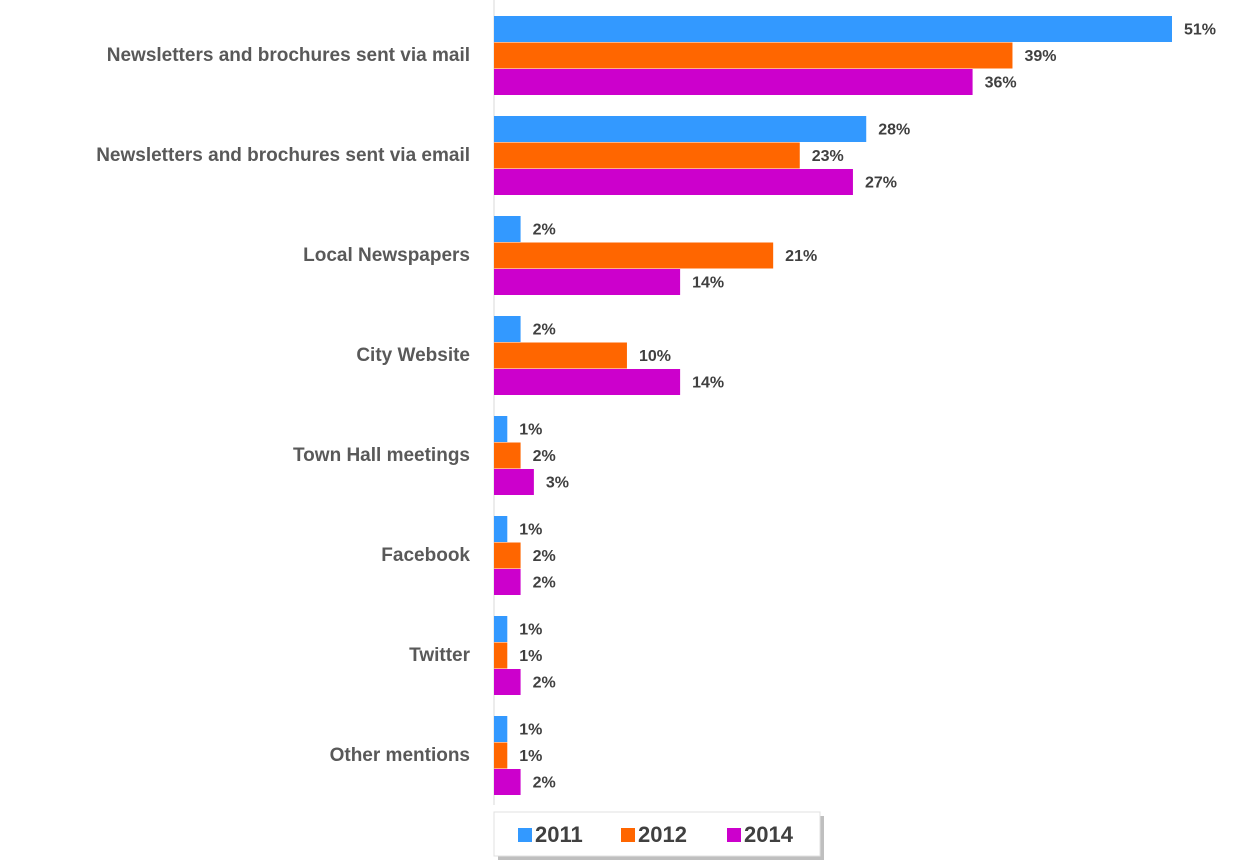  Describe the element at coordinates (662, 834) in the screenshot. I see `legend-label: 2012` at that location.